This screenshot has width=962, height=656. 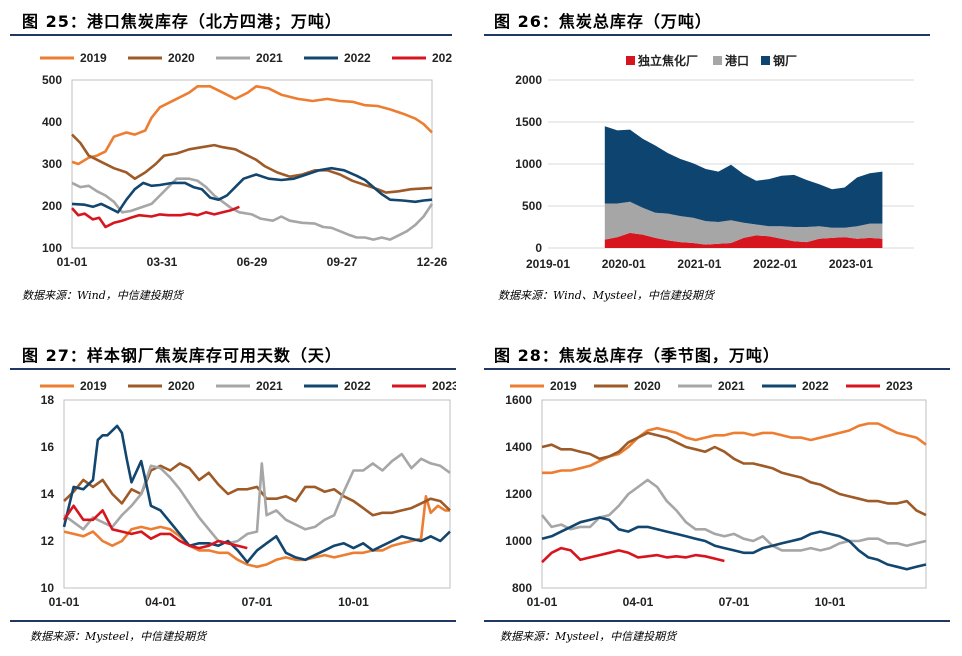 I want to click on area-独立焦化厂, so click(x=743, y=240).